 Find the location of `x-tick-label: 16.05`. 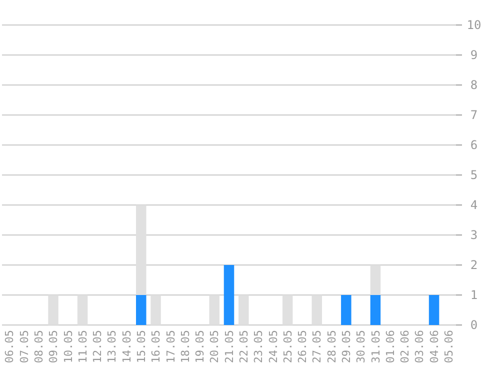

x-tick-label: 16.05 is located at coordinates (156, 347).